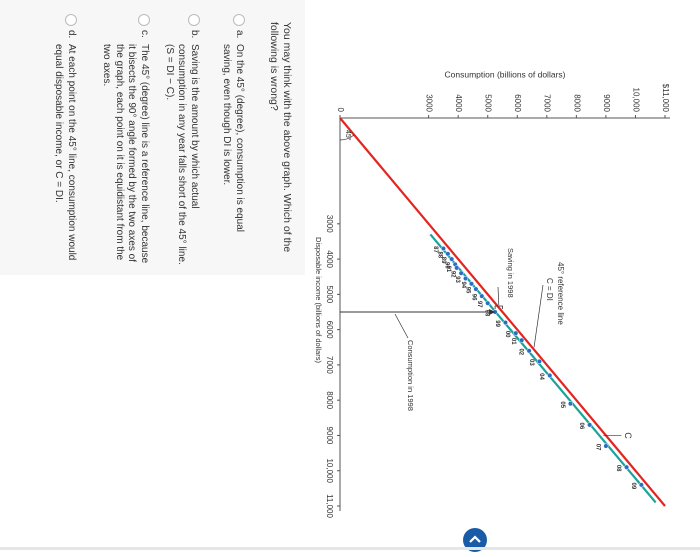 This screenshot has width=700, height=557. Describe the element at coordinates (562, 404) in the screenshot. I see `point-label: 05` at that location.